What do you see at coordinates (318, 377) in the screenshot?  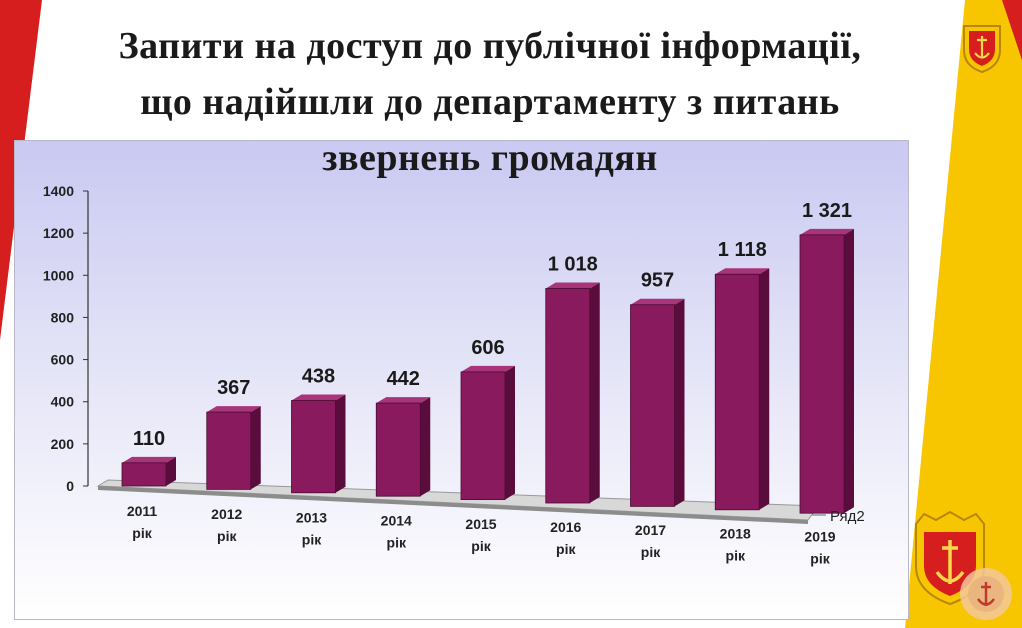 I see `data-label: 438` at bounding box center [318, 377].